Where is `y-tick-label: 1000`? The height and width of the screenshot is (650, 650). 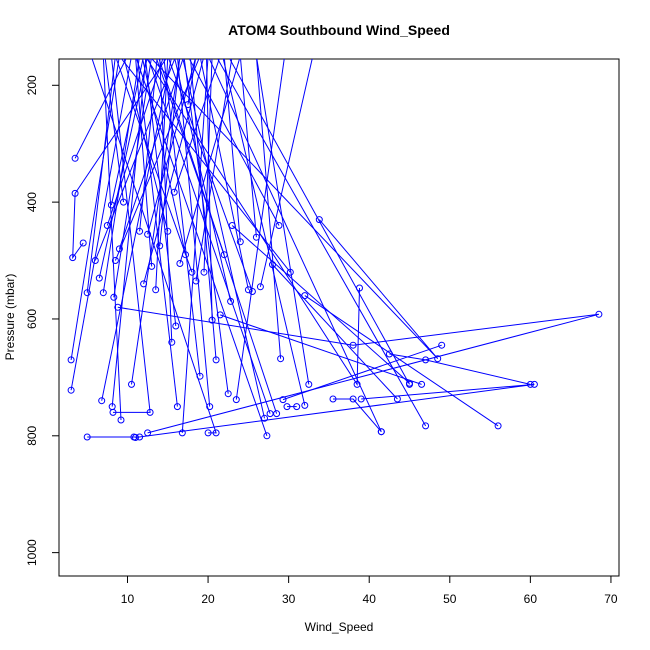 y-tick-label: 1000 is located at coordinates (32, 552).